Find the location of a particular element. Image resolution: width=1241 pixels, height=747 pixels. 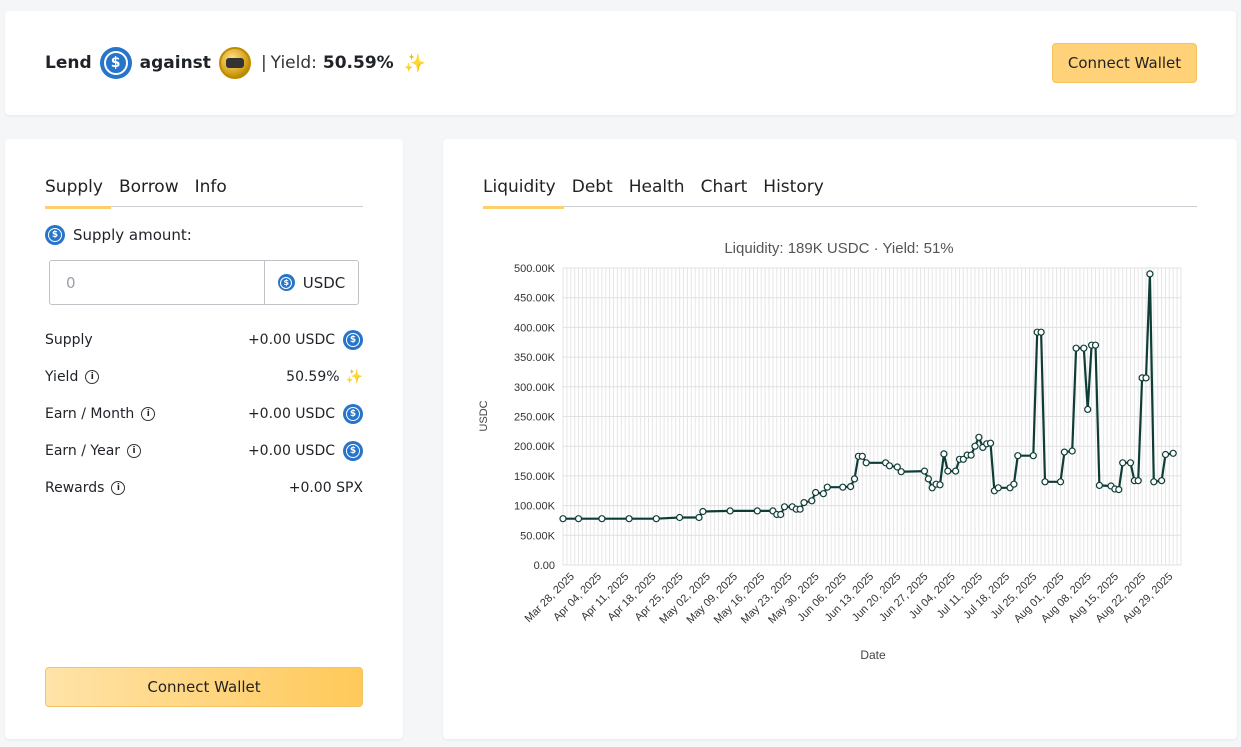

summary-value: +0.00 SPX is located at coordinates (325, 487).